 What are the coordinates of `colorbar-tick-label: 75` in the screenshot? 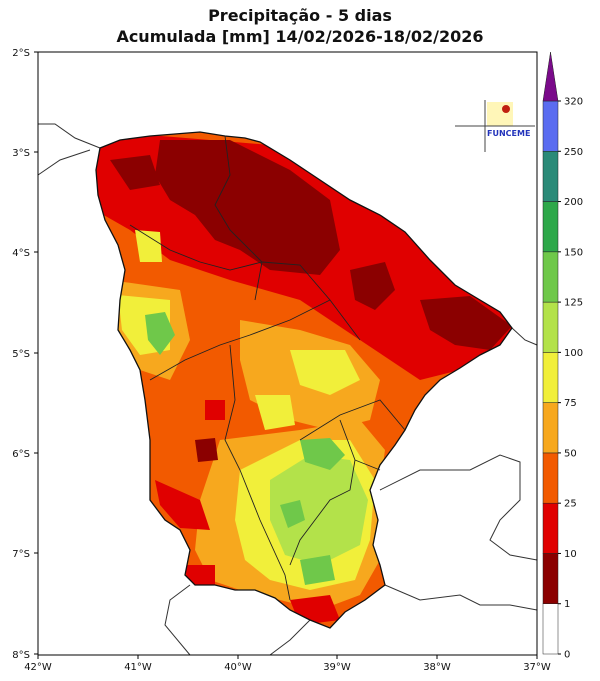 It's located at (570, 403).